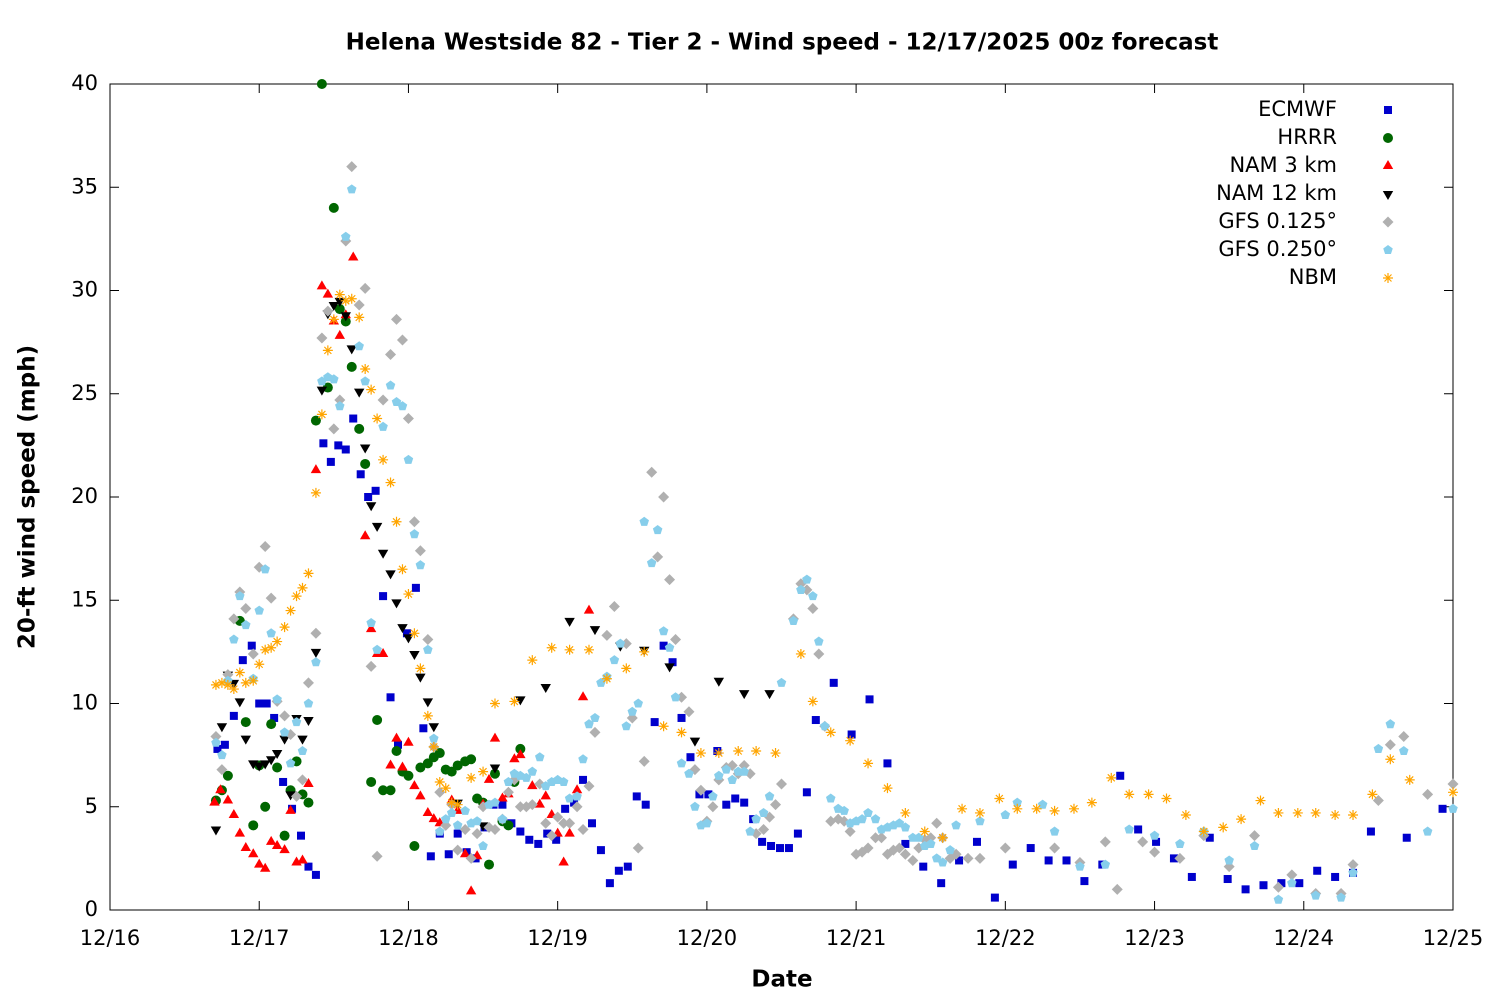 This screenshot has height=1004, width=1500. What do you see at coordinates (707, 938) in the screenshot?
I see `x-tick-label: 12/20` at bounding box center [707, 938].